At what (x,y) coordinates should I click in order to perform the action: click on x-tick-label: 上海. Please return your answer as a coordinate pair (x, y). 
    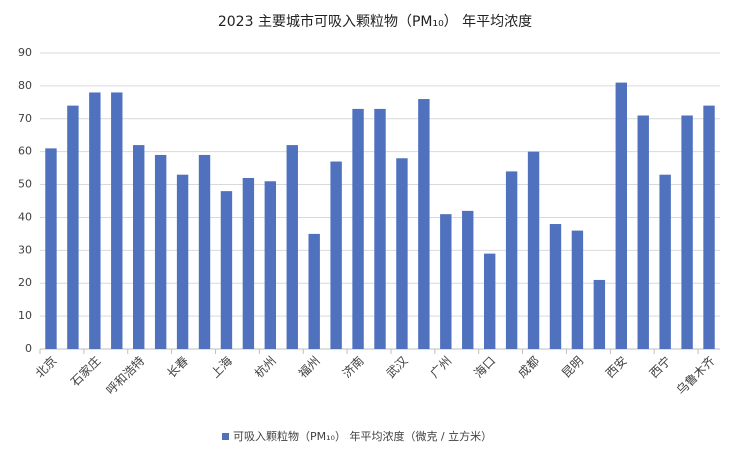
    Looking at the image, I should click on (221, 367).